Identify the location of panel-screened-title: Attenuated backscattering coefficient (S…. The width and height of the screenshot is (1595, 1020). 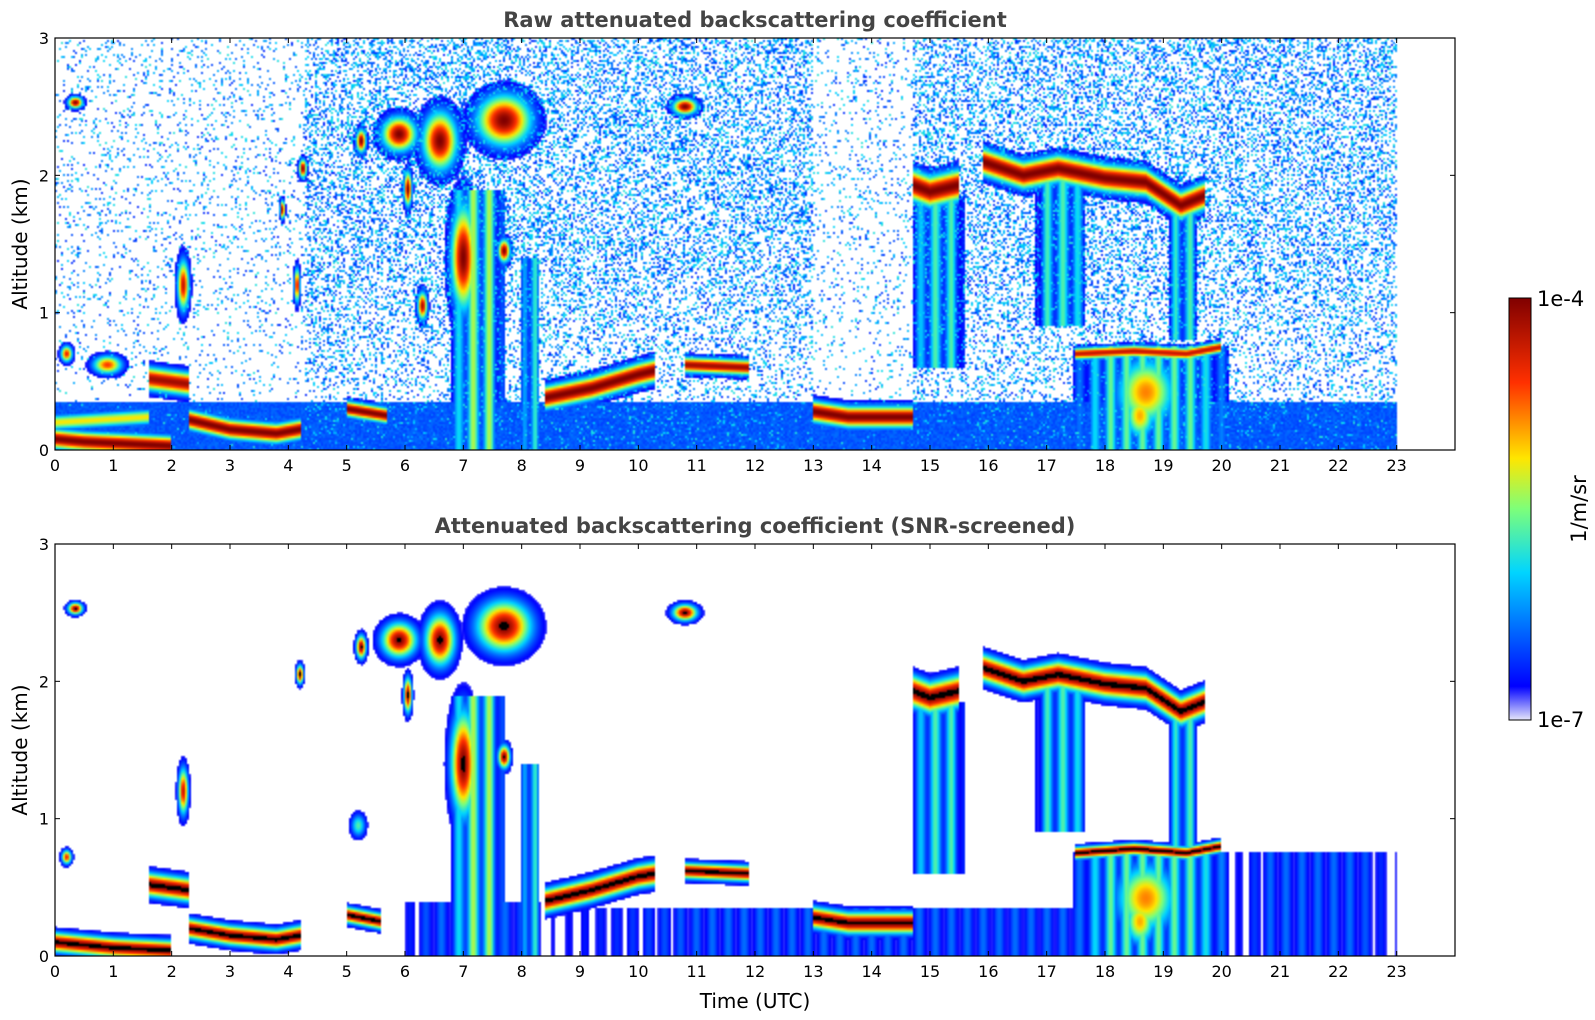
(755, 526).